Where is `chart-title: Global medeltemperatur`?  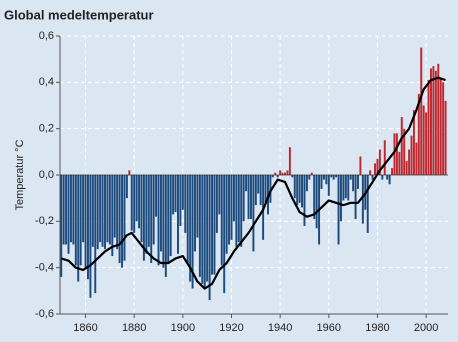 chart-title: Global medeltemperatur is located at coordinates (79, 14).